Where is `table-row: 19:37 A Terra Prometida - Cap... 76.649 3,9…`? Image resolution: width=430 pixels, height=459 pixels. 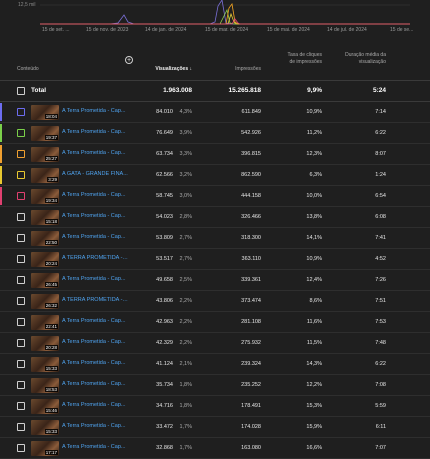
table-row: 19:37 A Terra Prometida - Cap... 76.649 3,9… is located at coordinates (215, 133).